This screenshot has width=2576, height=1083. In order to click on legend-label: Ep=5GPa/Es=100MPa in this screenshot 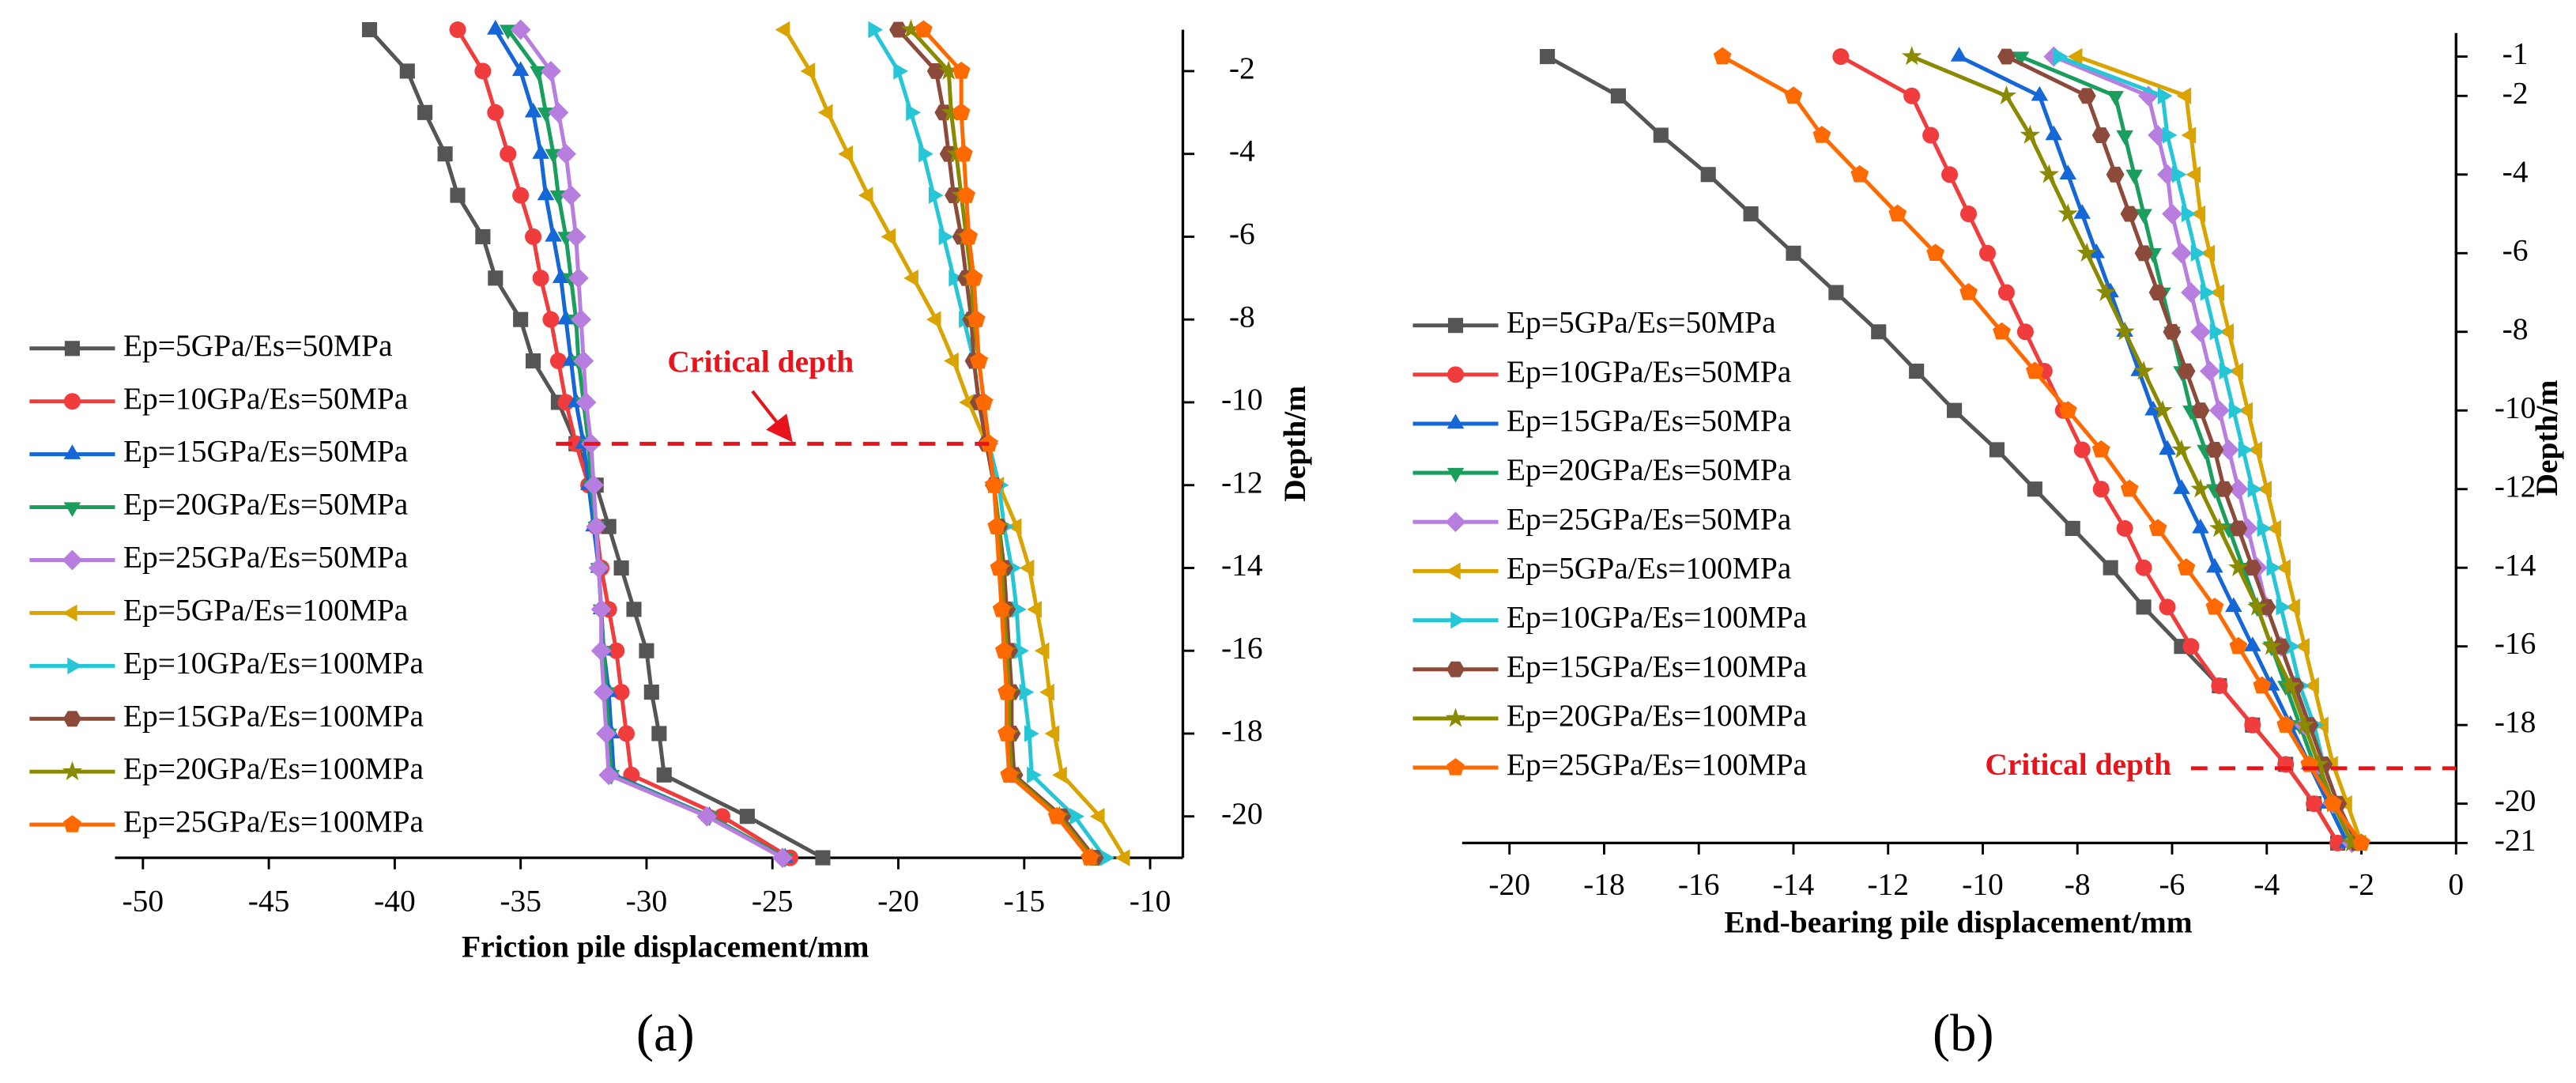, I will do `click(1649, 567)`.